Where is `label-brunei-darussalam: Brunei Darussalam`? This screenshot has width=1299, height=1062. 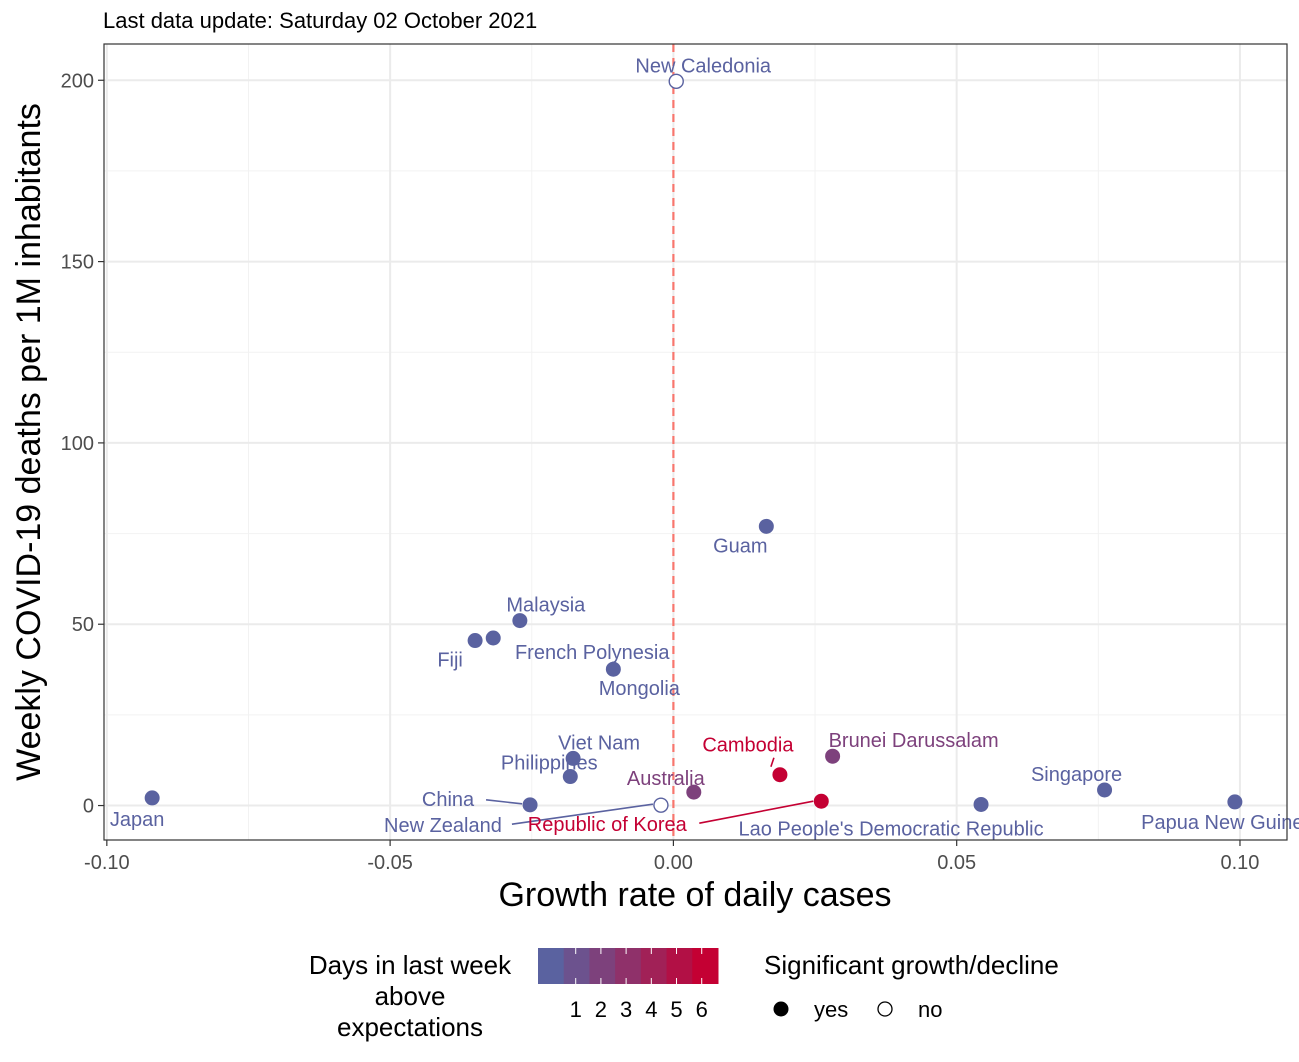 label-brunei-darussalam: Brunei Darussalam is located at coordinates (914, 741).